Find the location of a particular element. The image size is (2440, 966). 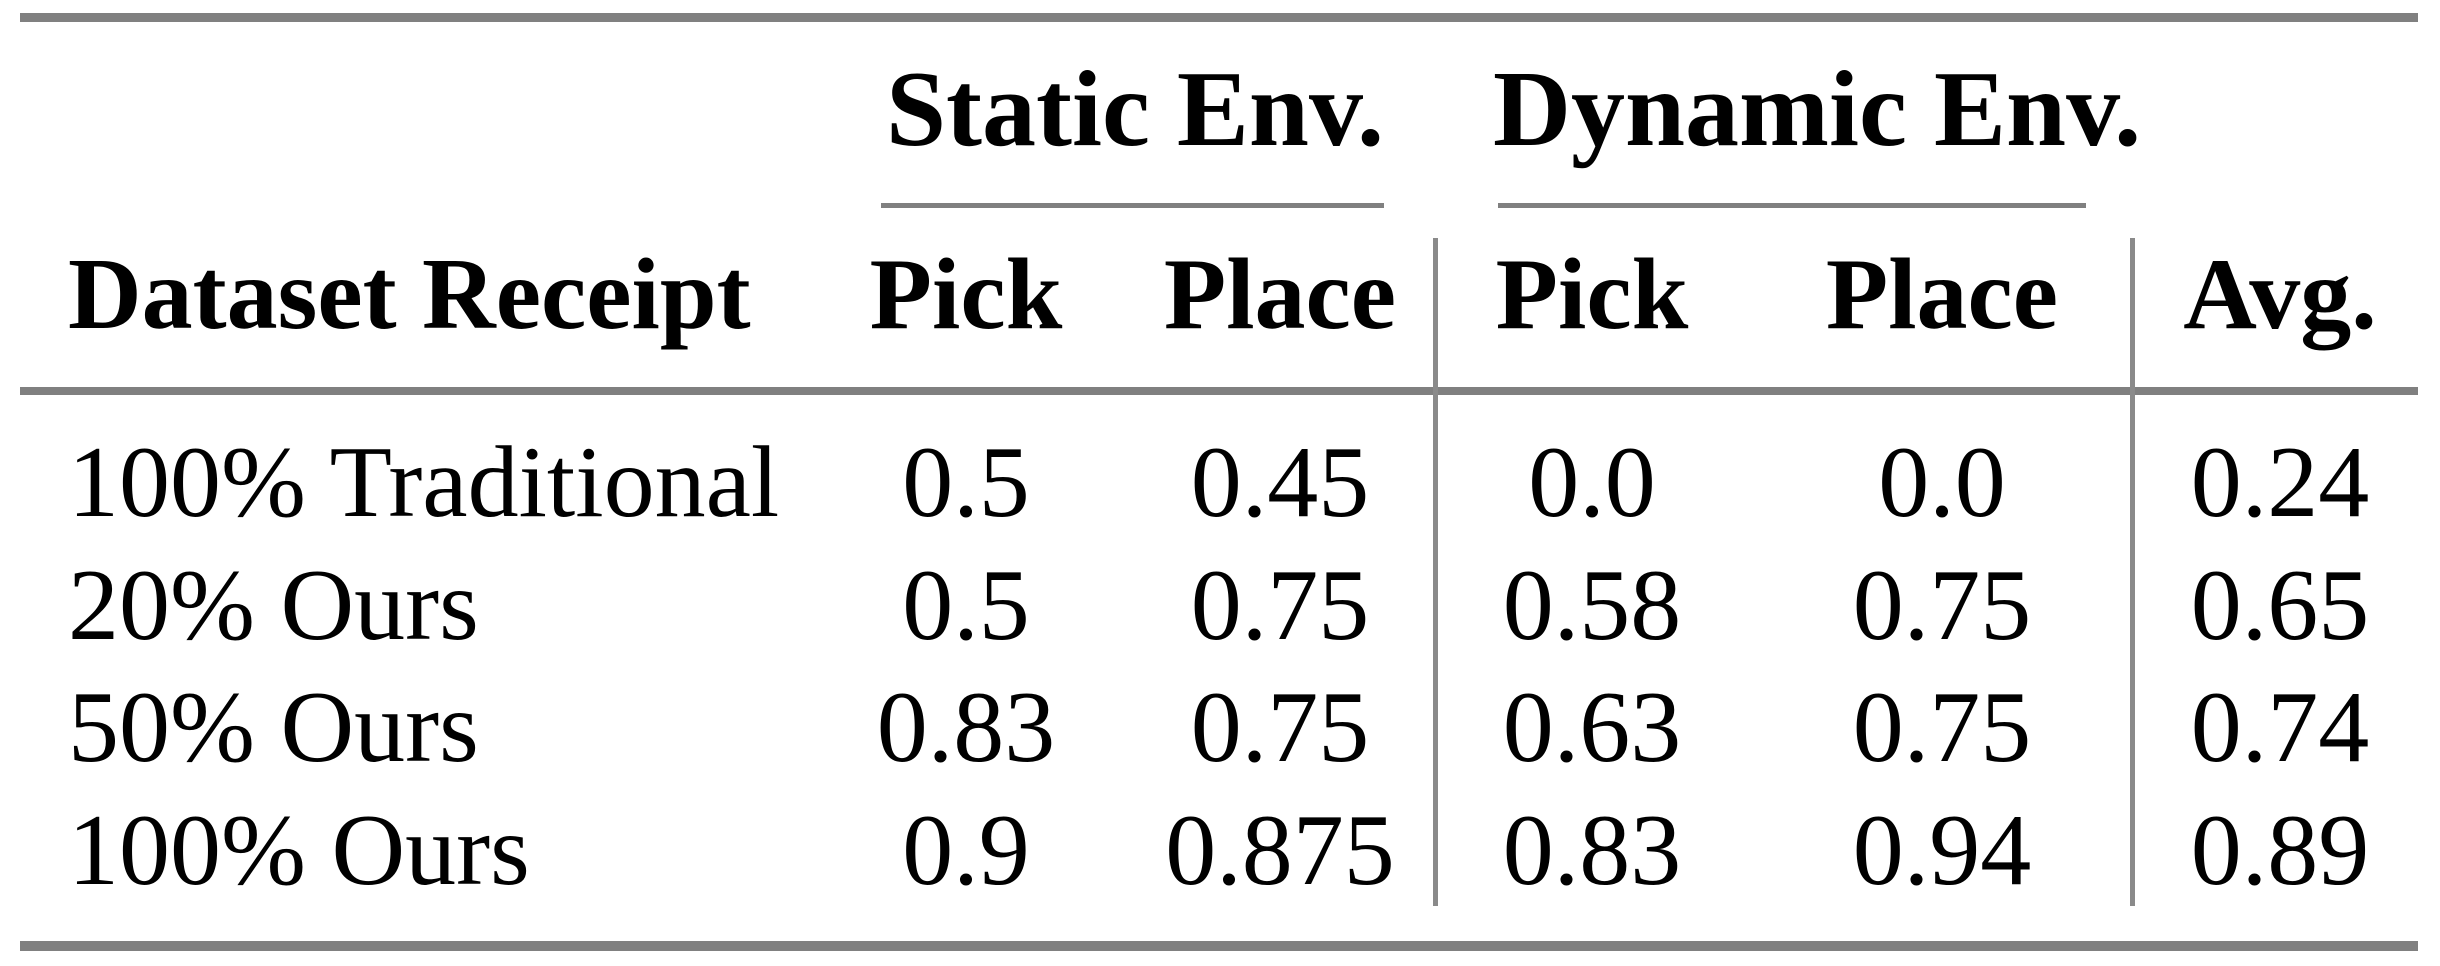

table-row: 20% Ours 0.5 0.75 0.58 0.75 0.65 is located at coordinates (1220, 612).